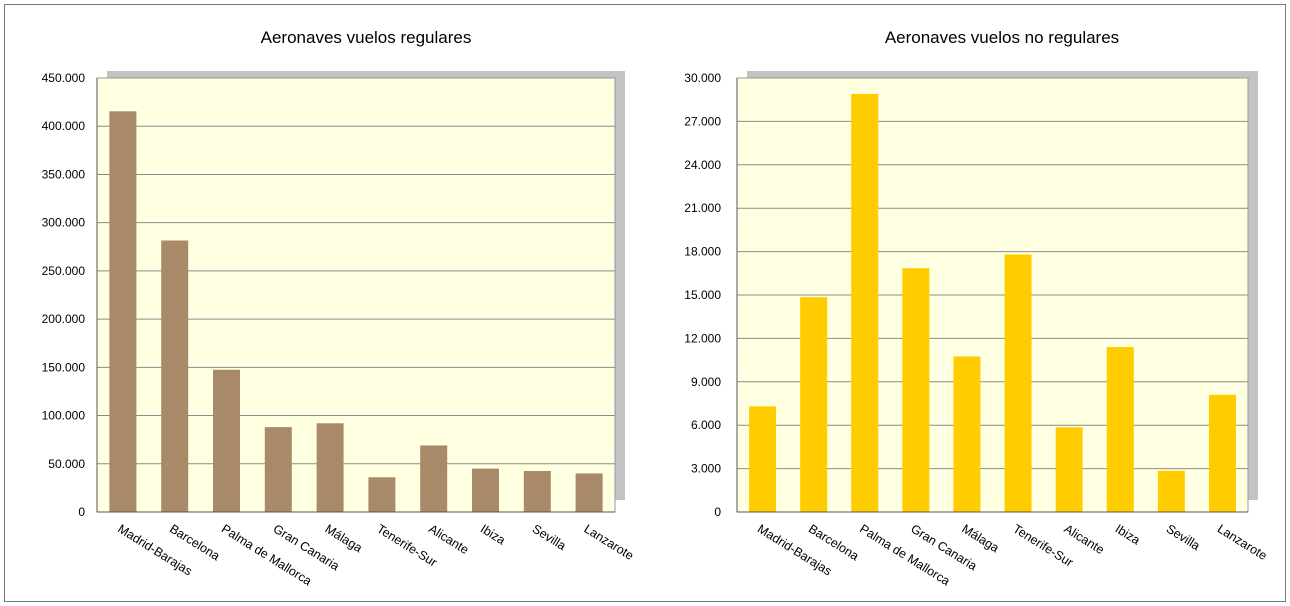 The image size is (1290, 606). Describe the element at coordinates (702, 252) in the screenshot. I see `y-tick-label: 18.000` at that location.